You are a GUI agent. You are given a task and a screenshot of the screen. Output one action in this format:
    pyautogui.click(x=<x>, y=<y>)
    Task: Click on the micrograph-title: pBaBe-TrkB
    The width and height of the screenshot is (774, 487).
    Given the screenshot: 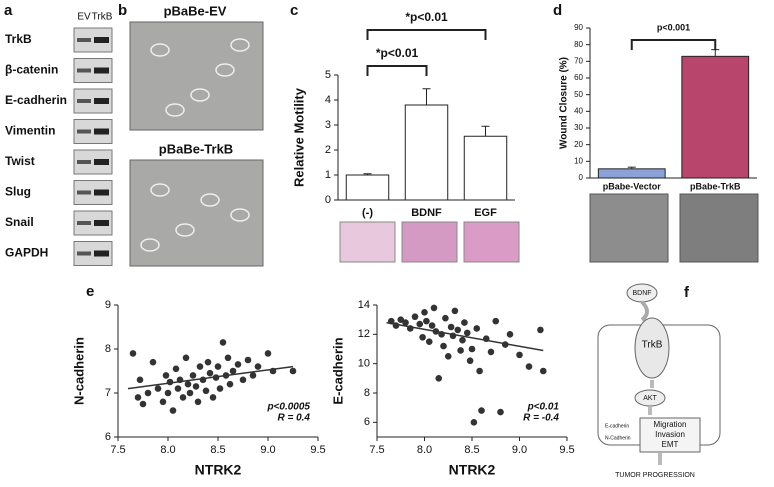 What is the action you would take?
    pyautogui.click(x=196, y=148)
    